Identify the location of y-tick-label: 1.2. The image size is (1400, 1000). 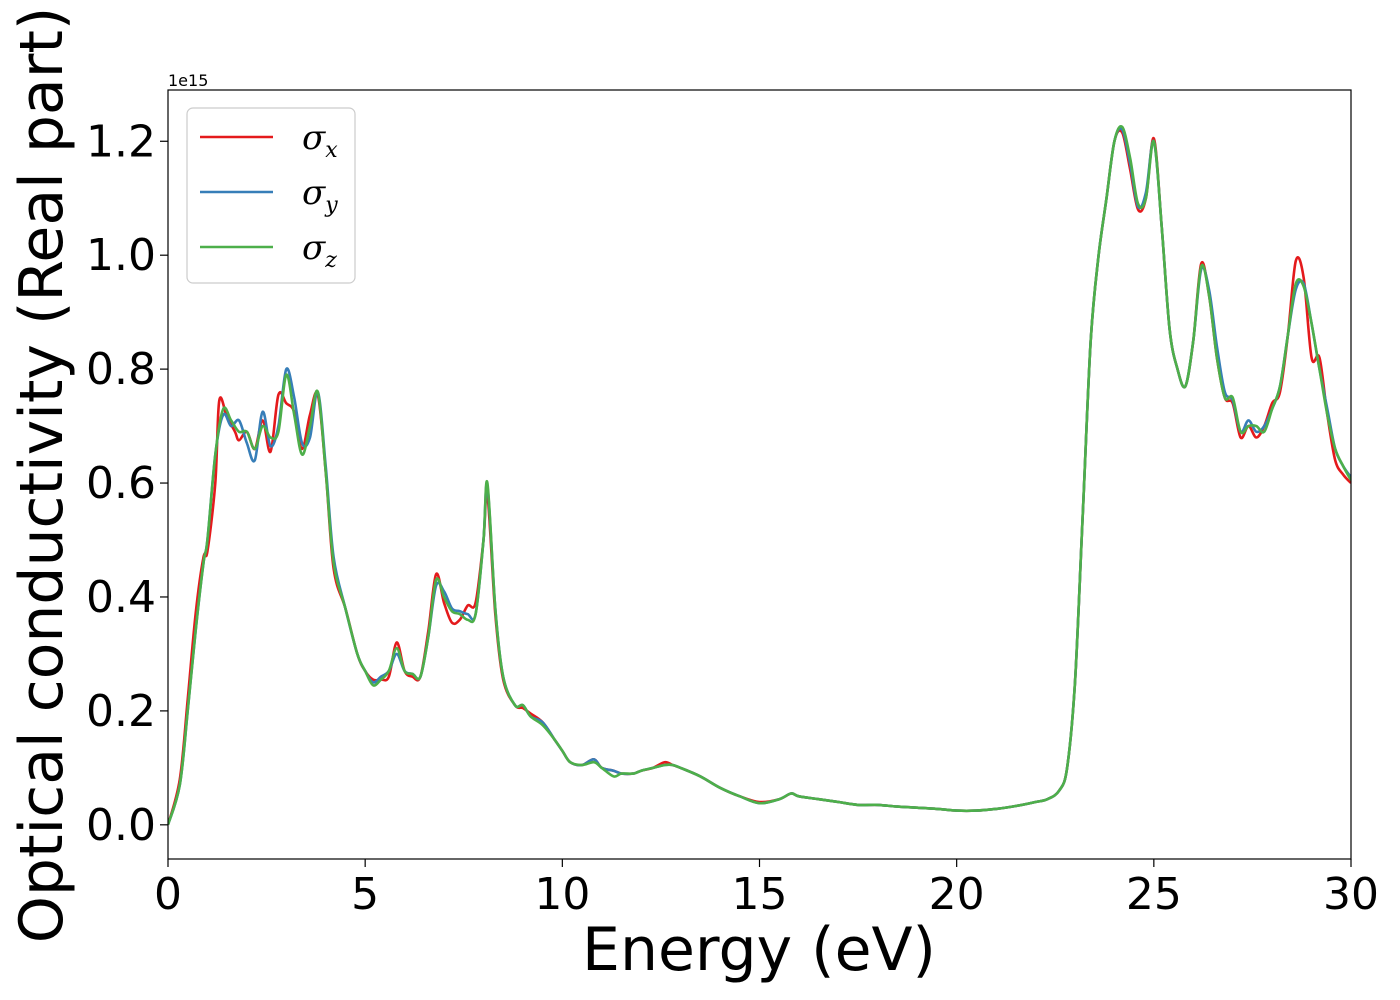
(121, 141).